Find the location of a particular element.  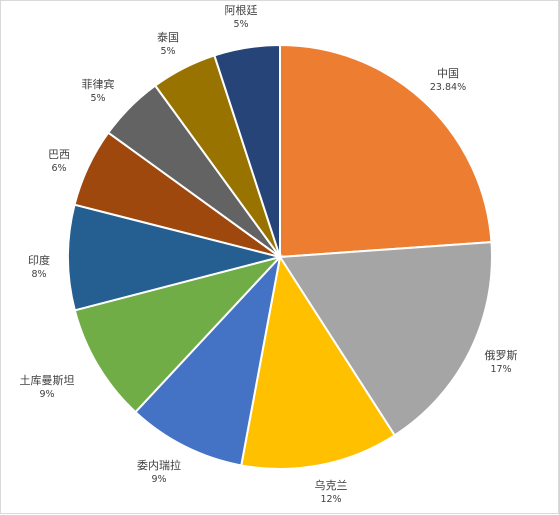

slice-label: 土库曼斯坦 is located at coordinates (47, 380).